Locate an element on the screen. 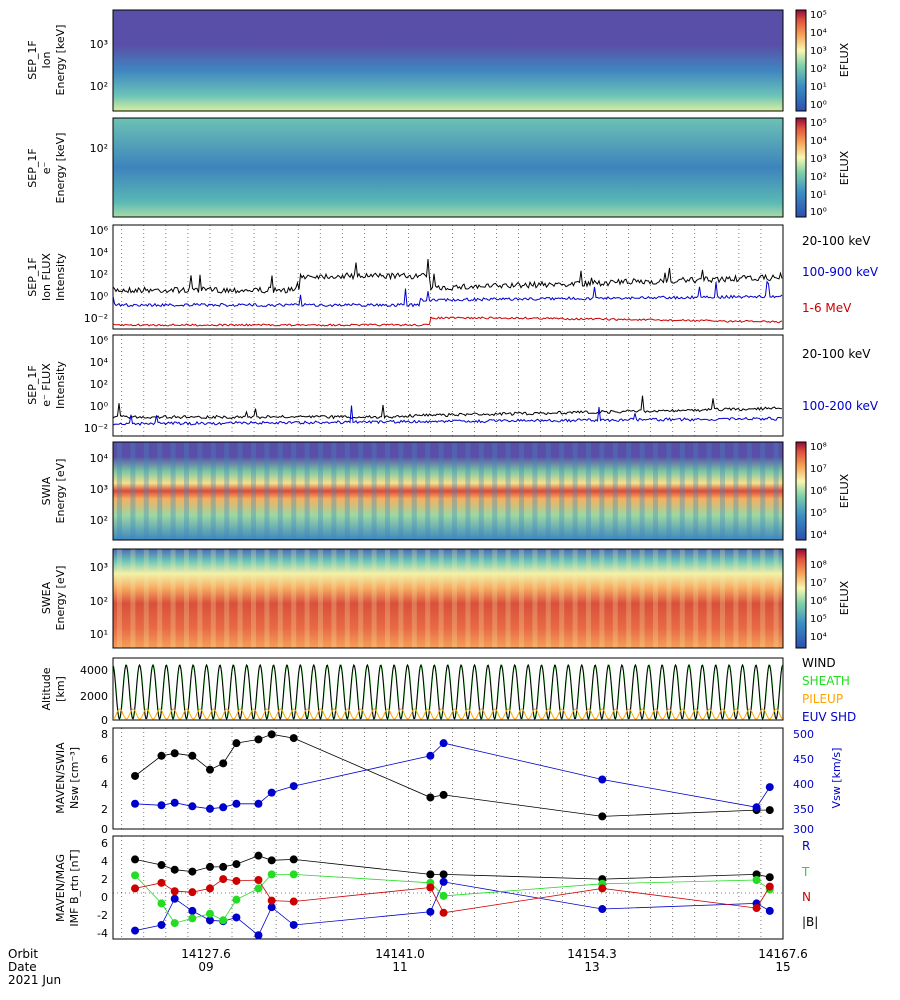 The image size is (900, 1000). sep-e-flux-ytick-2: 10² is located at coordinates (99, 384).